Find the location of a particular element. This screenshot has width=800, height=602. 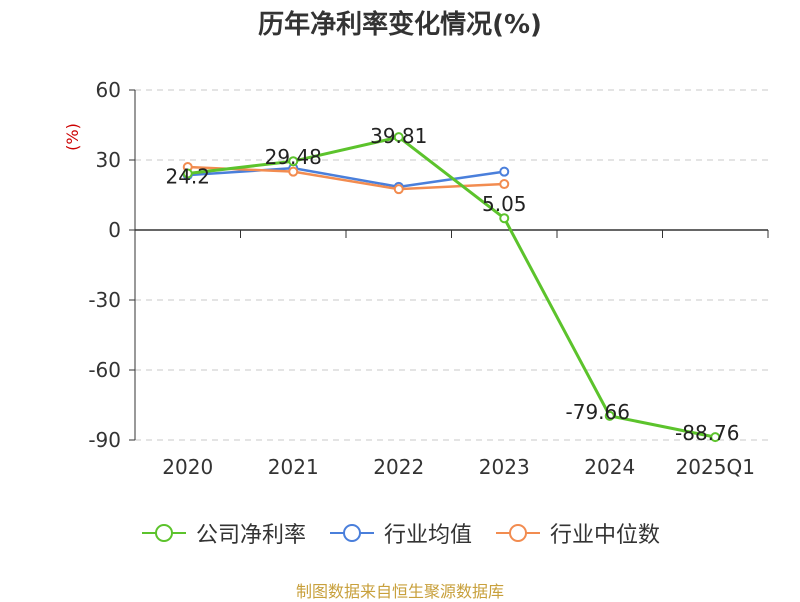

x-tick-label: 2023 is located at coordinates (504, 467).